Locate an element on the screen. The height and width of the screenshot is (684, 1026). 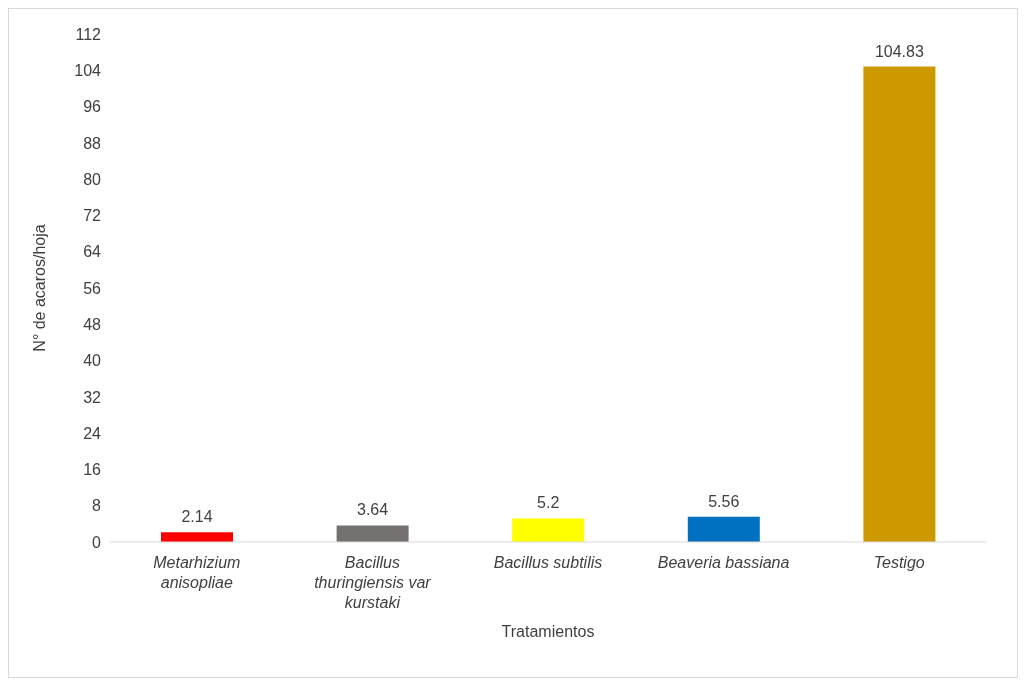
y-tick-label: 64 is located at coordinates (92, 252).